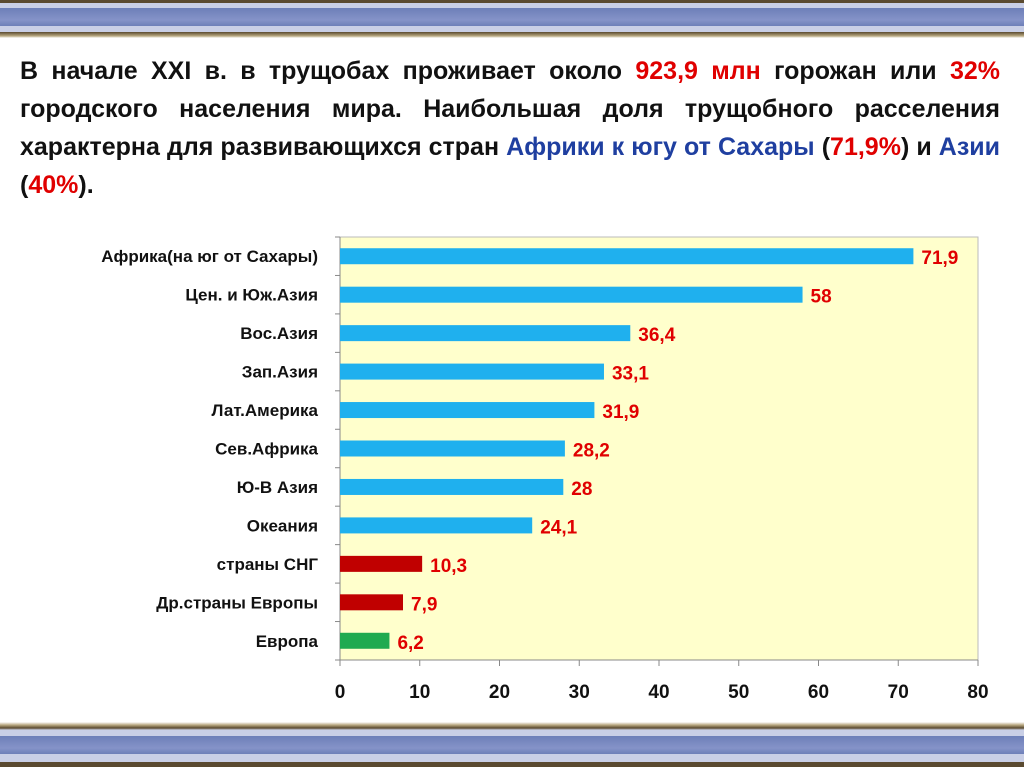 The height and width of the screenshot is (767, 1024). What do you see at coordinates (919, 147) in the screenshot?
I see `text-part: ) и` at bounding box center [919, 147].